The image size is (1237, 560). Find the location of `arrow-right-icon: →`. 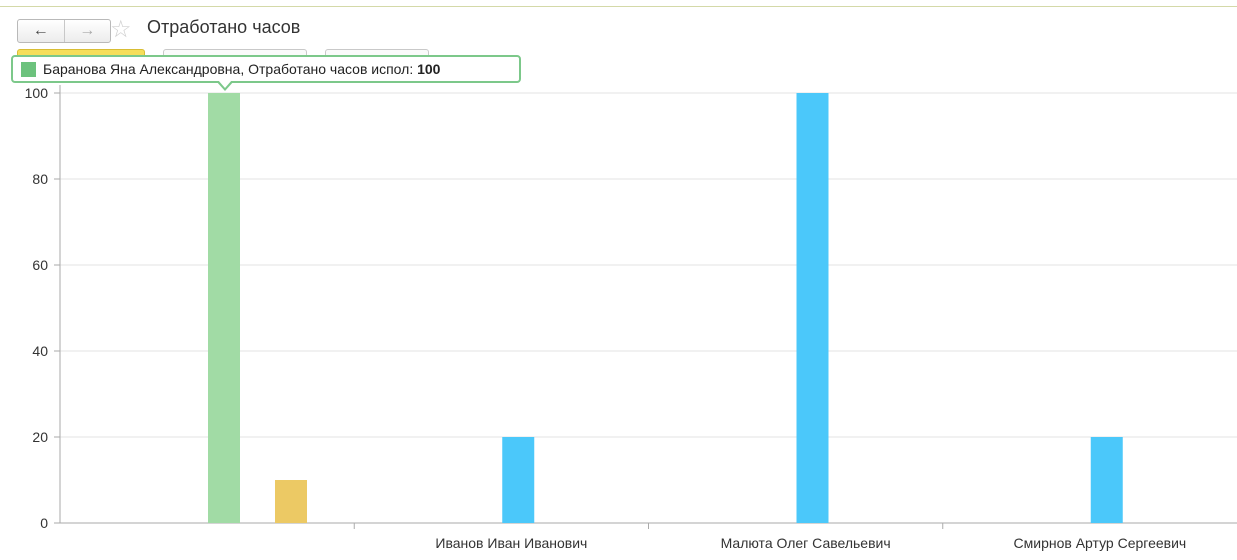

arrow-right-icon: → is located at coordinates (87, 30).